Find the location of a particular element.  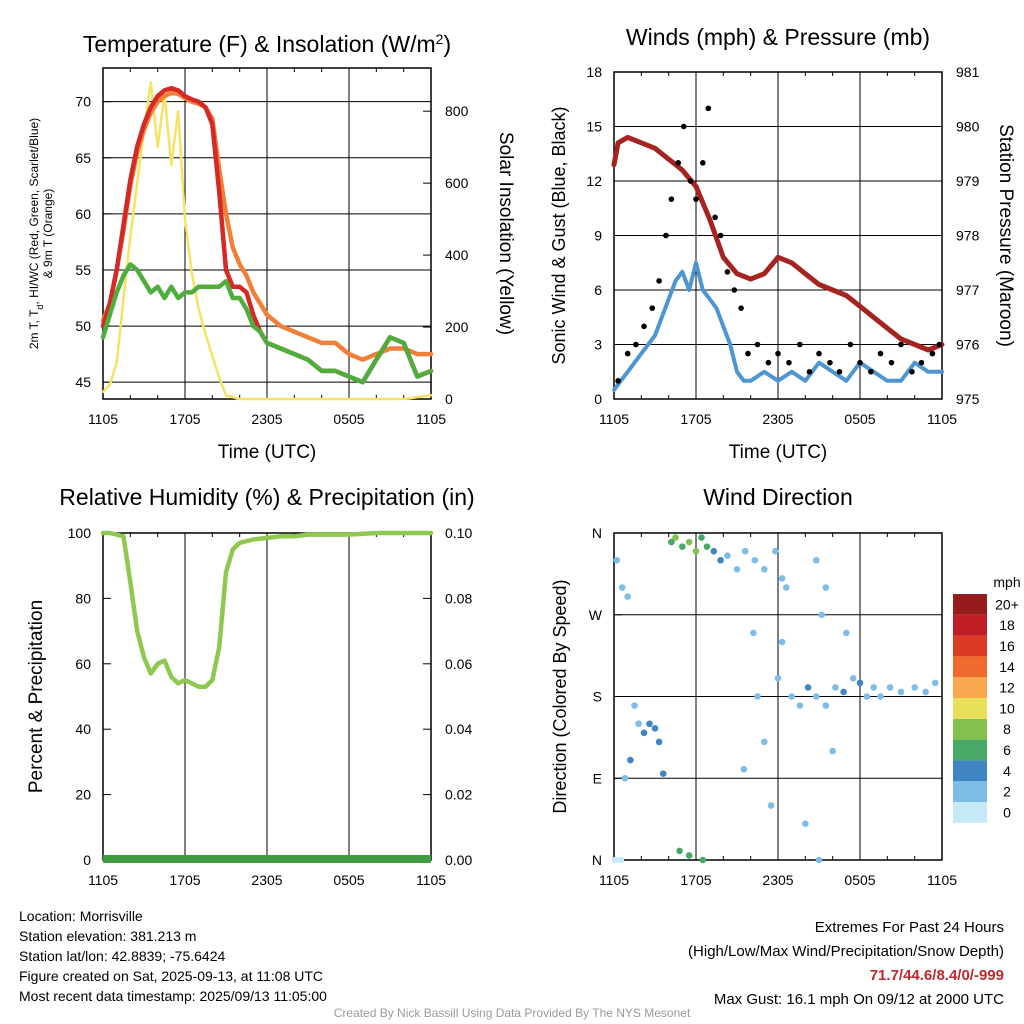

x-tick-label: 1705 is located at coordinates (695, 880).